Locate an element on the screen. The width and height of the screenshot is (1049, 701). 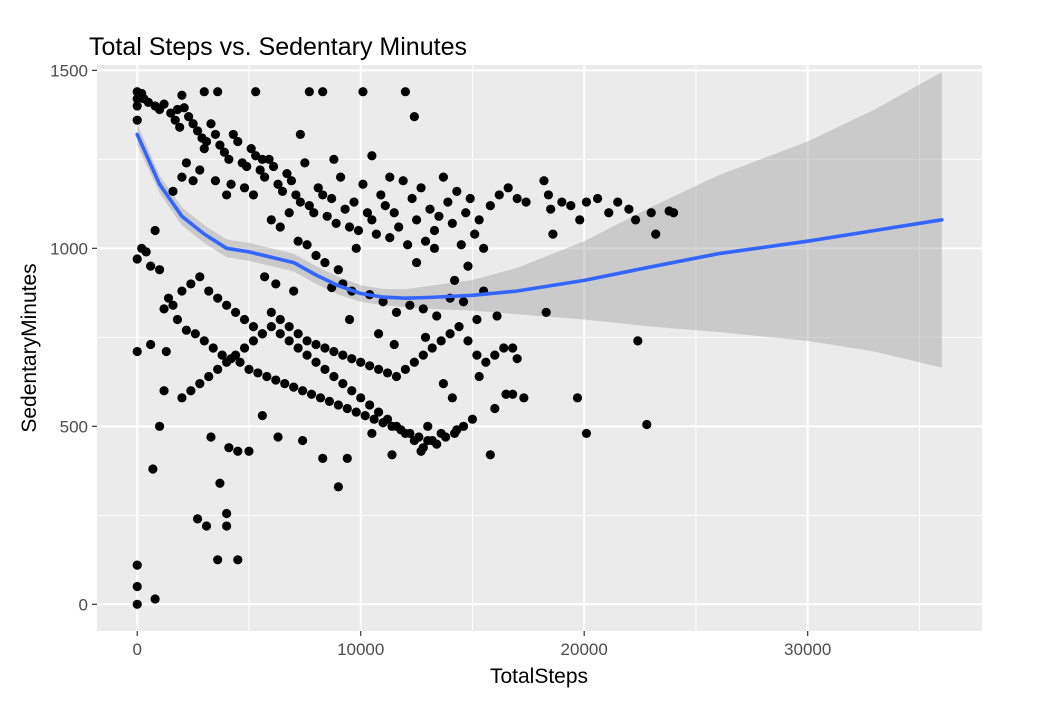
x-tick-labels: 0 10000 20000 30000 is located at coordinates (481, 649).